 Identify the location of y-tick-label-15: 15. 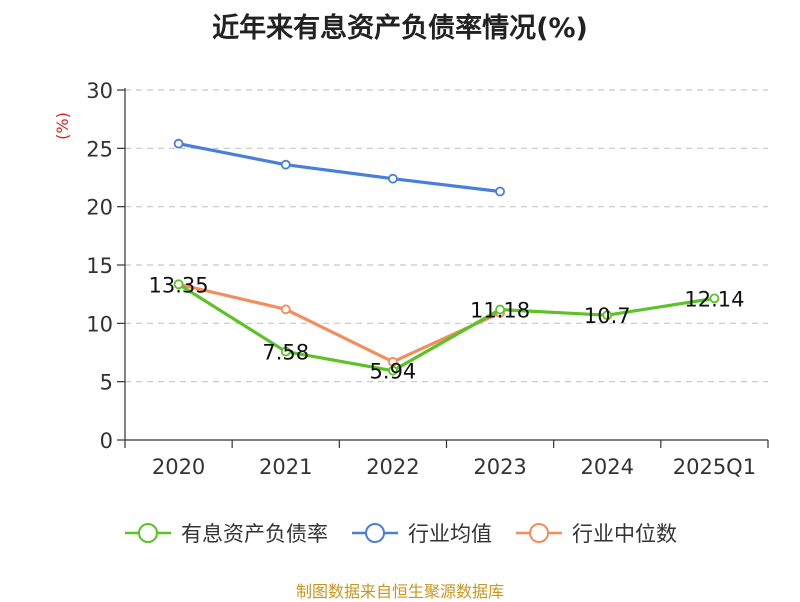
(99, 266).